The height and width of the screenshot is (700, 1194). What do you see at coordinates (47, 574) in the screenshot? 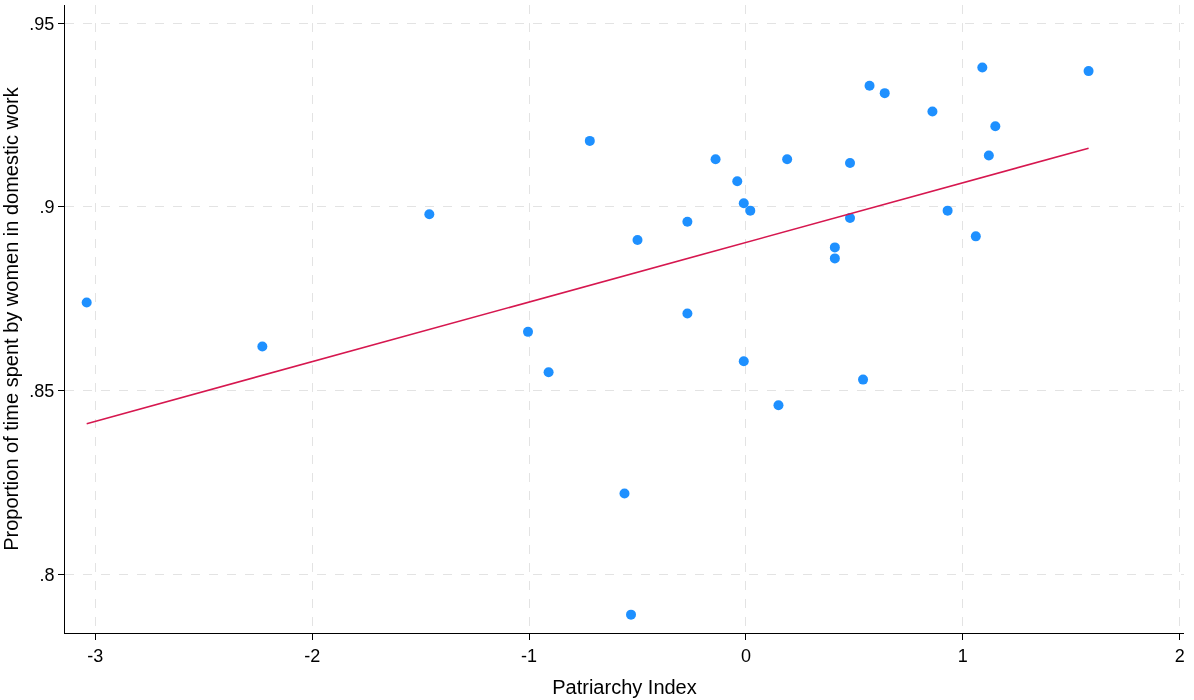
I see `y-tick-label: .8` at bounding box center [47, 574].